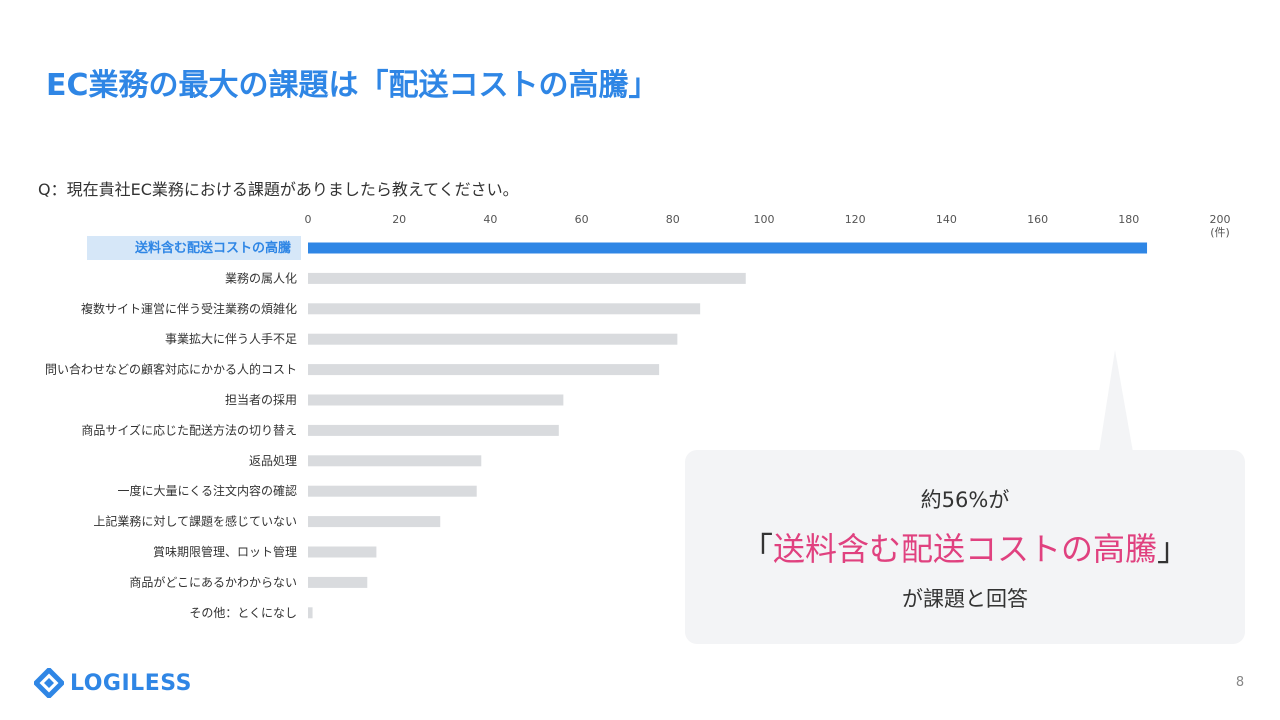 Image resolution: width=1280 pixels, height=720 pixels. What do you see at coordinates (673, 219) in the screenshot?
I see `x-tick-label: 80` at bounding box center [673, 219].